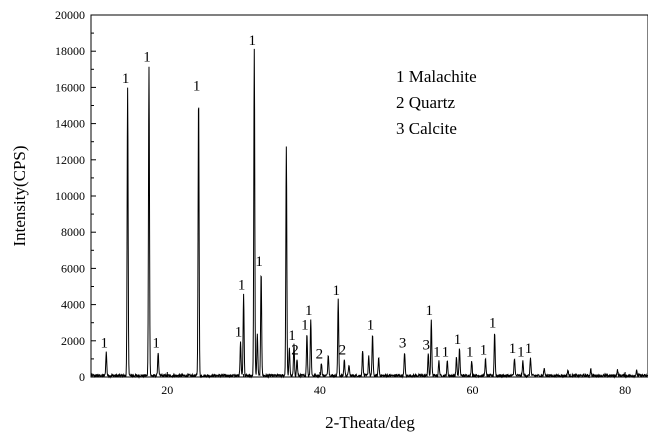 The width and height of the screenshot is (648, 440). I want to click on y-tick-label: 8000, so click(73, 232).